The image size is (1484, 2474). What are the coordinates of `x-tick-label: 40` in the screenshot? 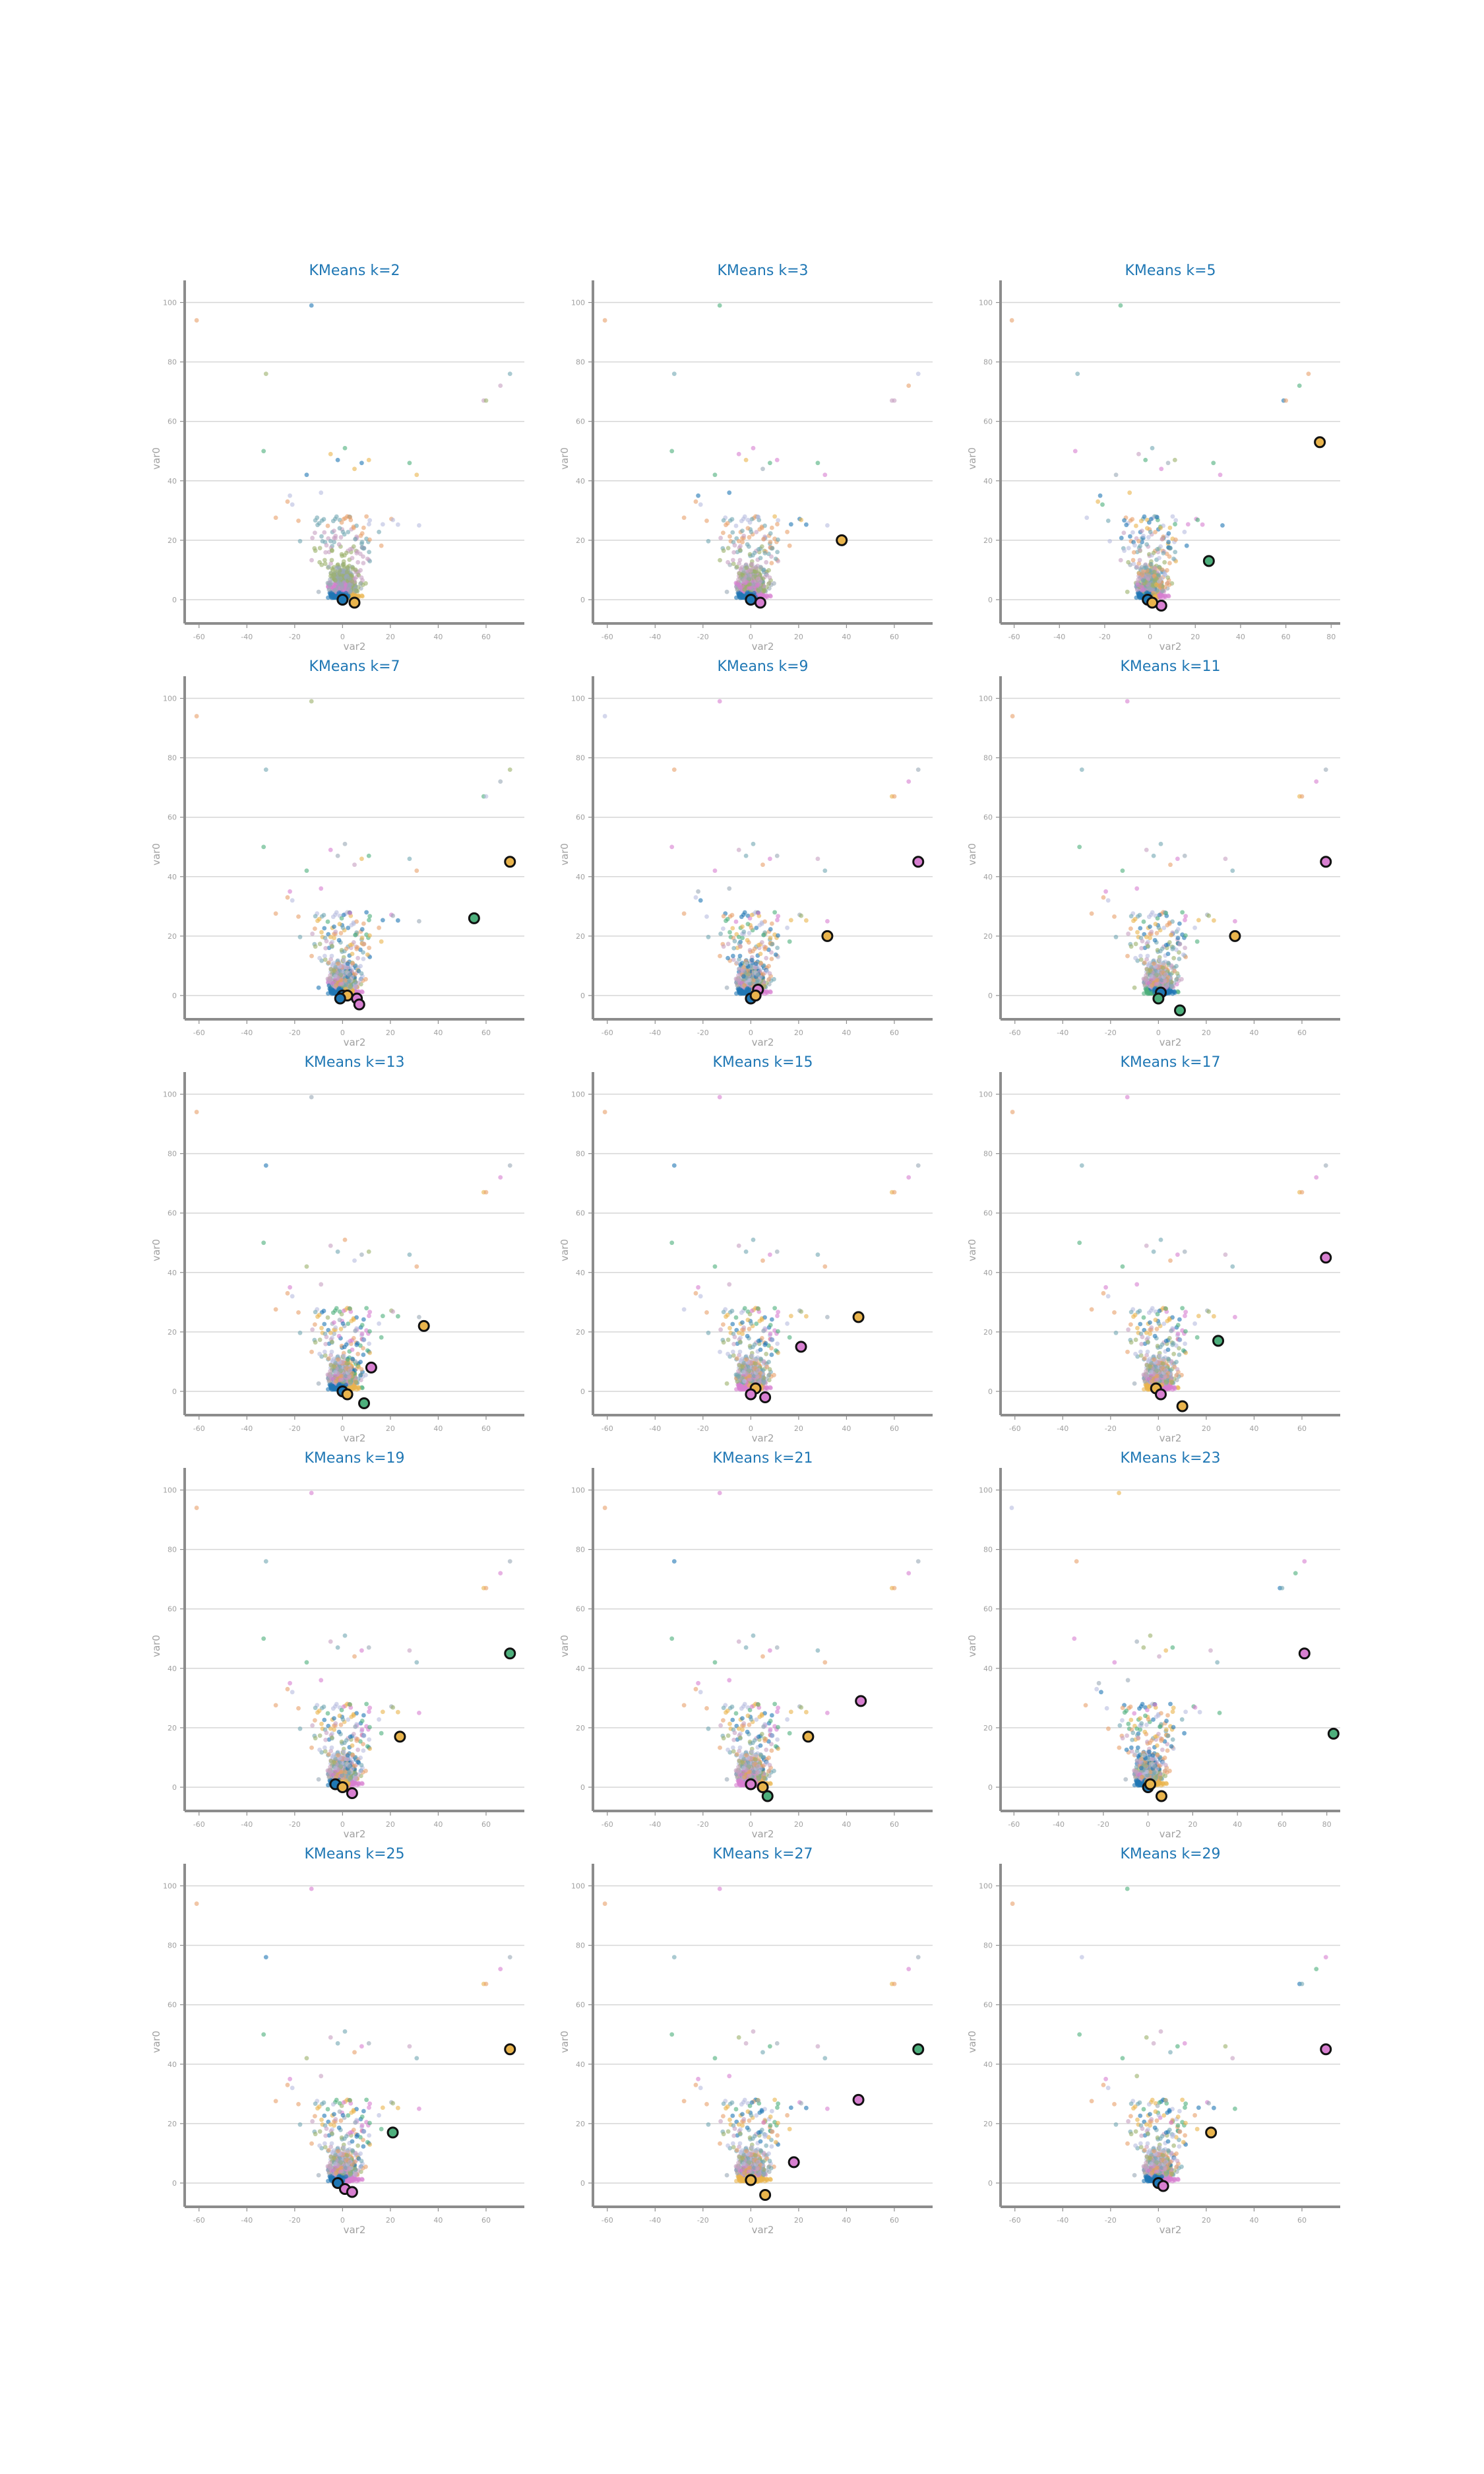 It's located at (438, 637).